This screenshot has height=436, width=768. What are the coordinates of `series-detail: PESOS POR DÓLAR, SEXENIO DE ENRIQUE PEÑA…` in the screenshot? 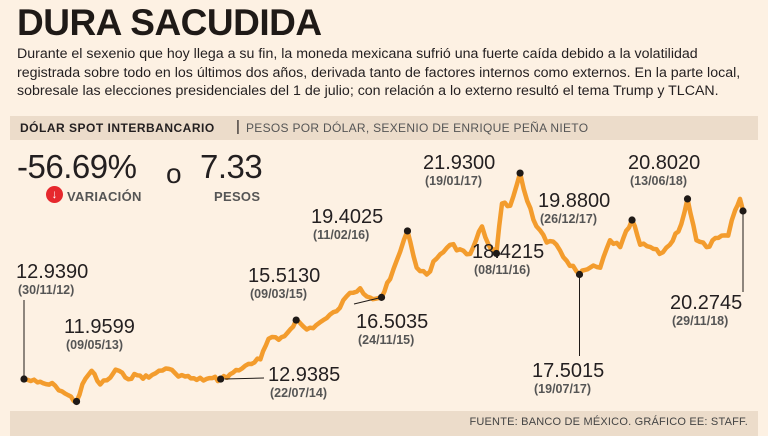 It's located at (417, 128).